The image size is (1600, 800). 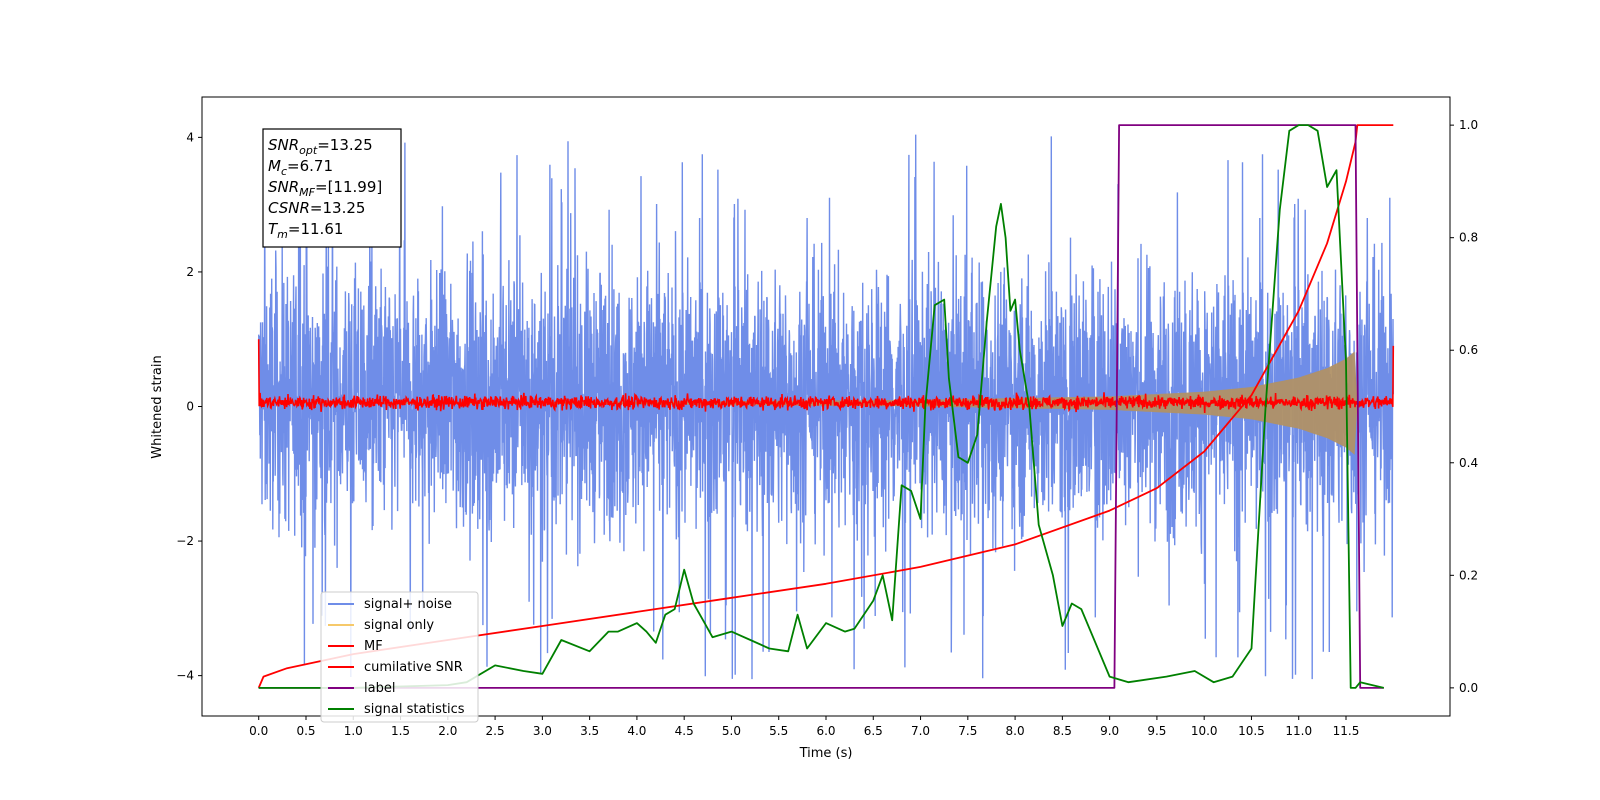 I want to click on x-tick-label: 4.0, so click(x=636, y=731).